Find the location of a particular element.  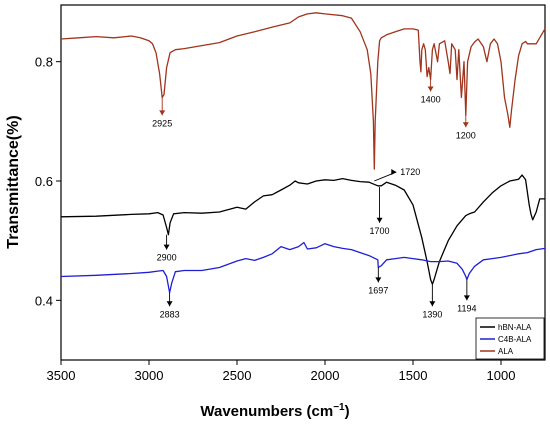

y-tick-label-0.4: 0.4 is located at coordinates (44, 300).